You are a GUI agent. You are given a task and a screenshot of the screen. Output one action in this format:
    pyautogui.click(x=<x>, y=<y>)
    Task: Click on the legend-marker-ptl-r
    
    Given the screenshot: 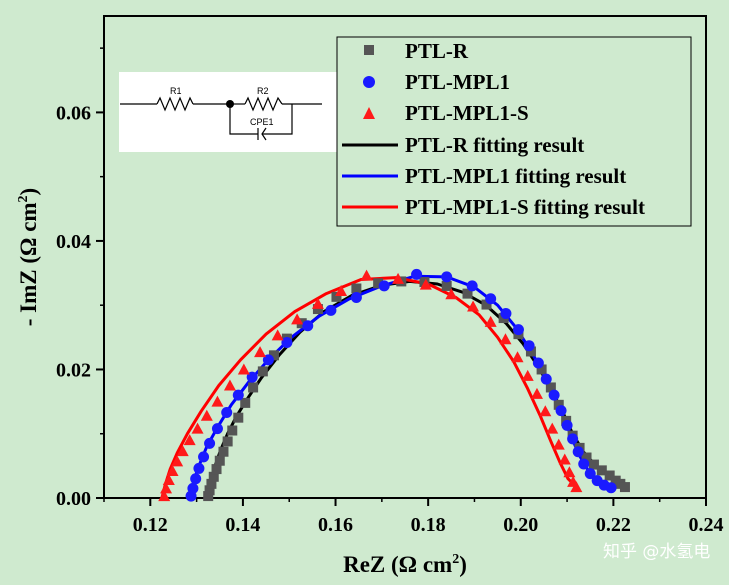 What is the action you would take?
    pyautogui.click(x=369, y=50)
    